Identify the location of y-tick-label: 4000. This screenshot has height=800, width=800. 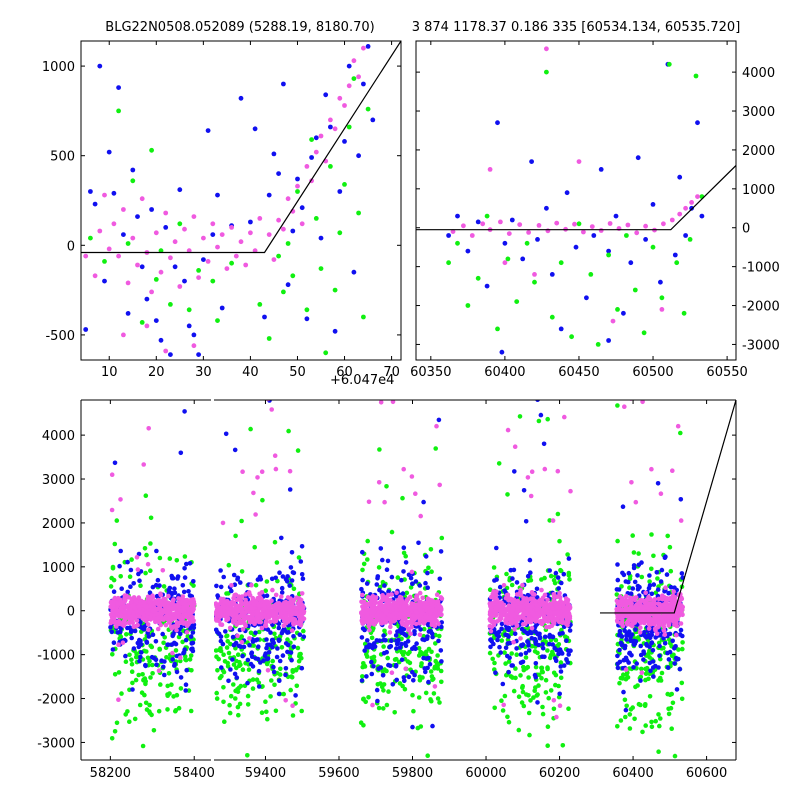
(58, 436).